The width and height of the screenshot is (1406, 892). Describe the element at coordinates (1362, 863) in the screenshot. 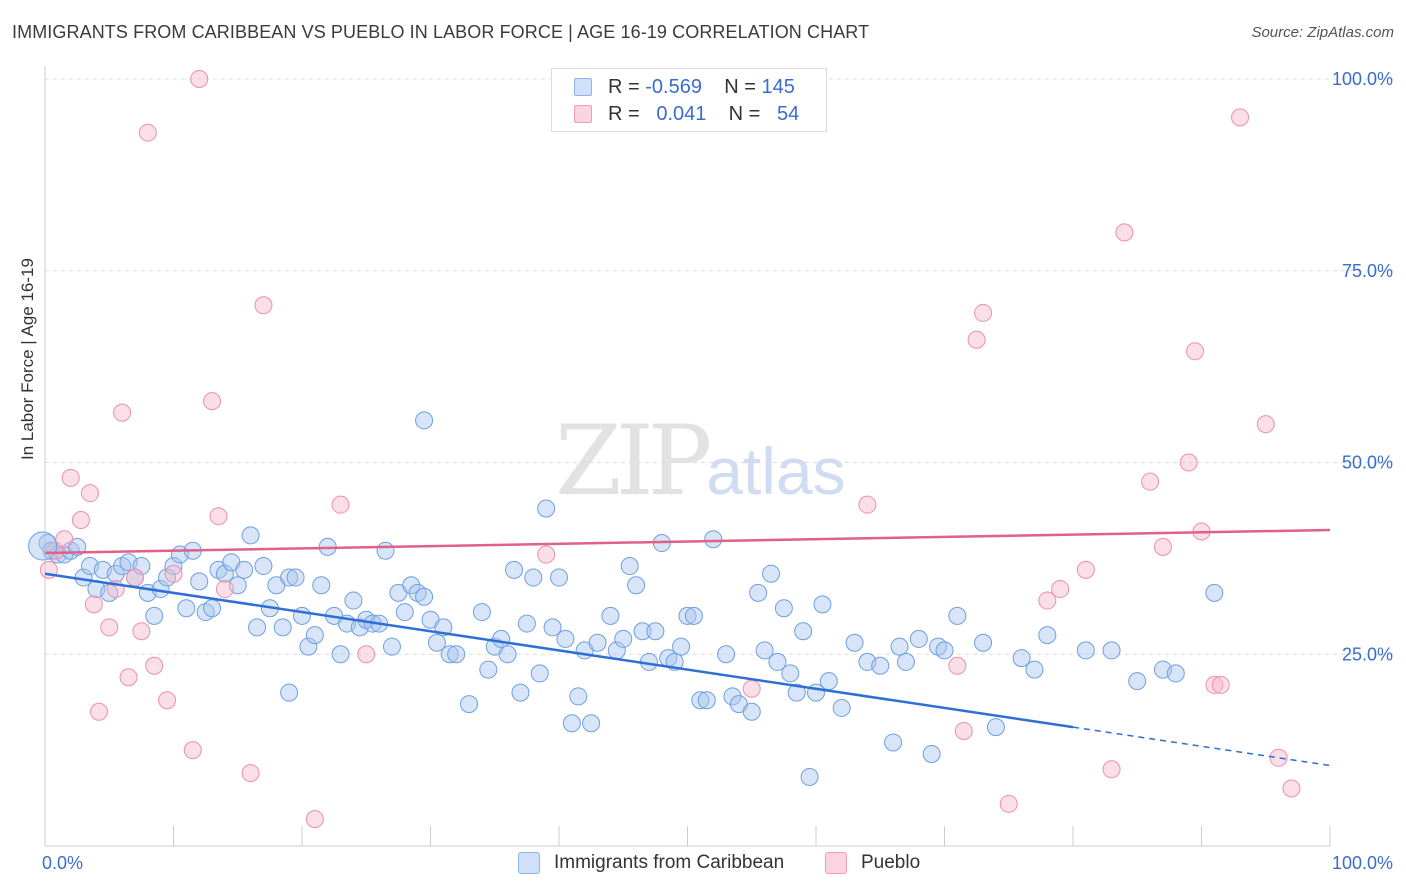

I see `x-tick-label: 100.0%` at that location.